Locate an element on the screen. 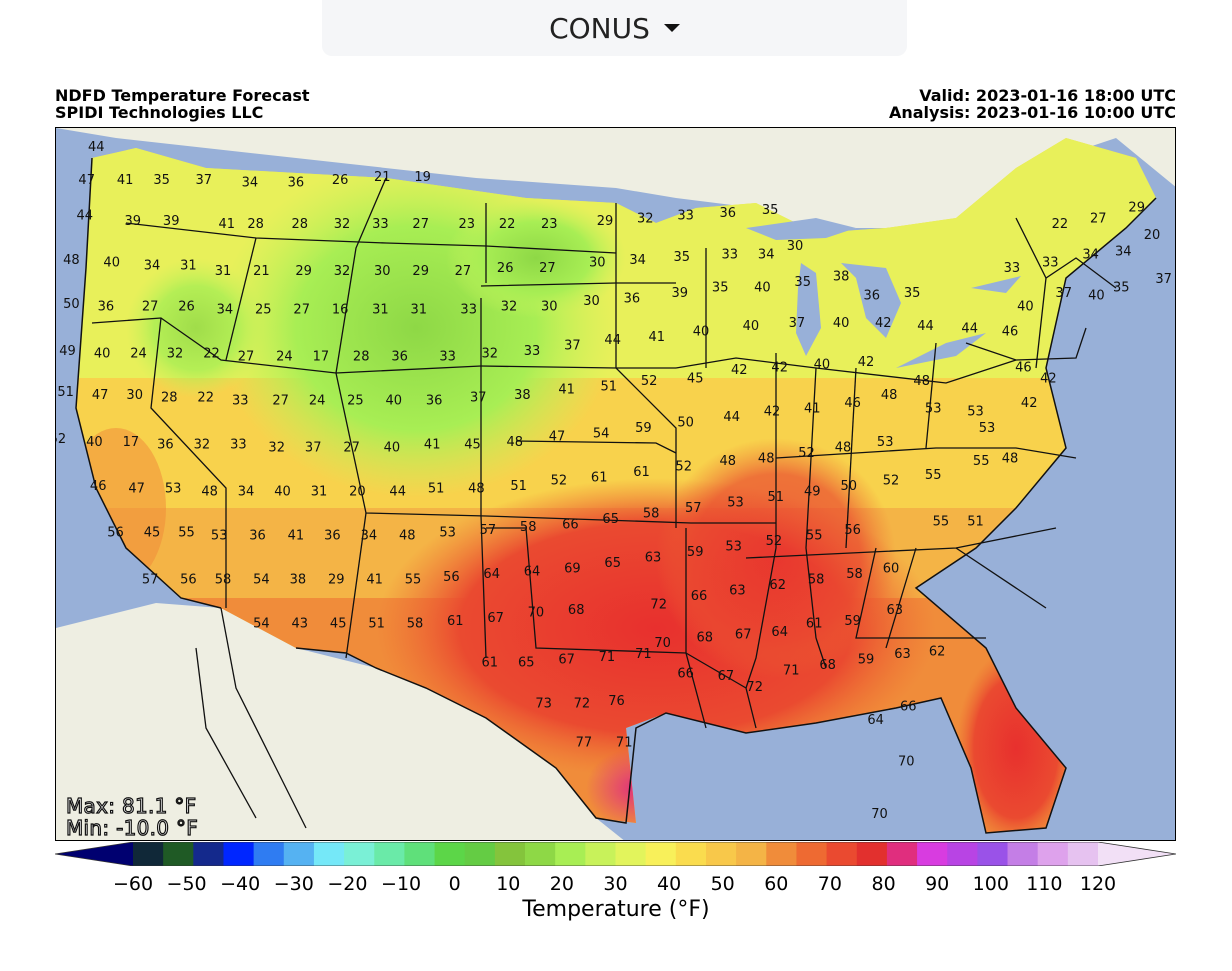  station-value: 51 is located at coordinates (609, 387).